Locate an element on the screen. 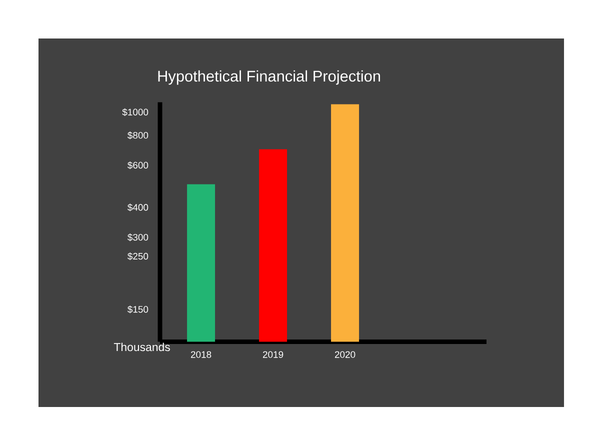 This screenshot has width=593, height=439. y-tick-label: $300 is located at coordinates (138, 238).